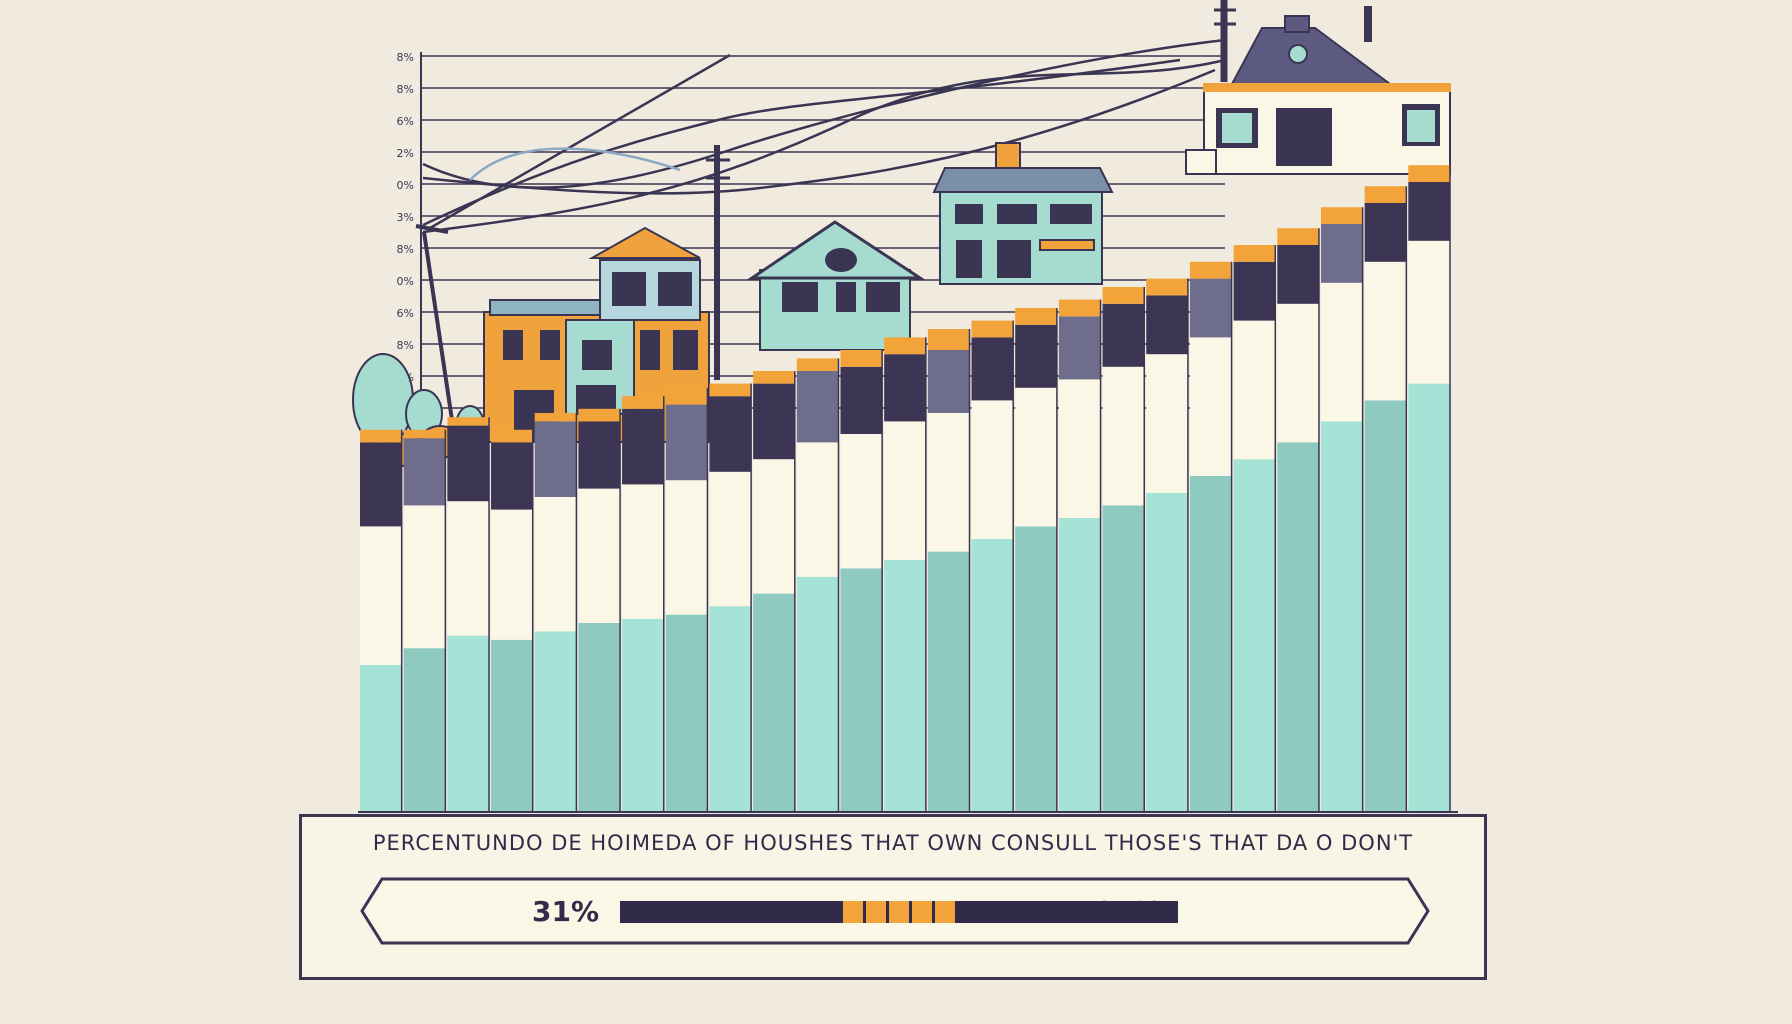  I want to click on progress-fill, so click(899, 912).